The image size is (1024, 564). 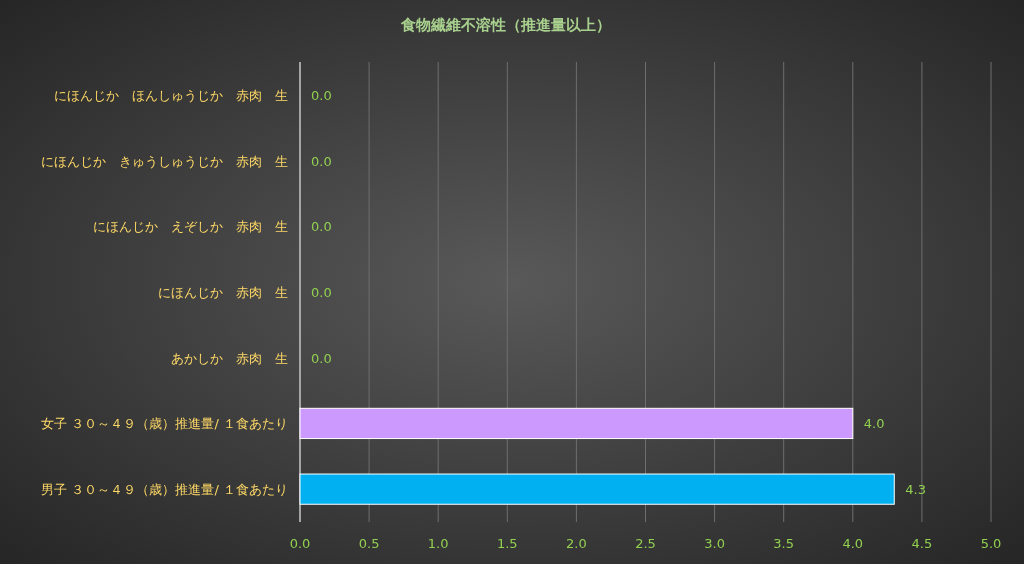 What do you see at coordinates (300, 543) in the screenshot?
I see `x-tick-label: 0.0` at bounding box center [300, 543].